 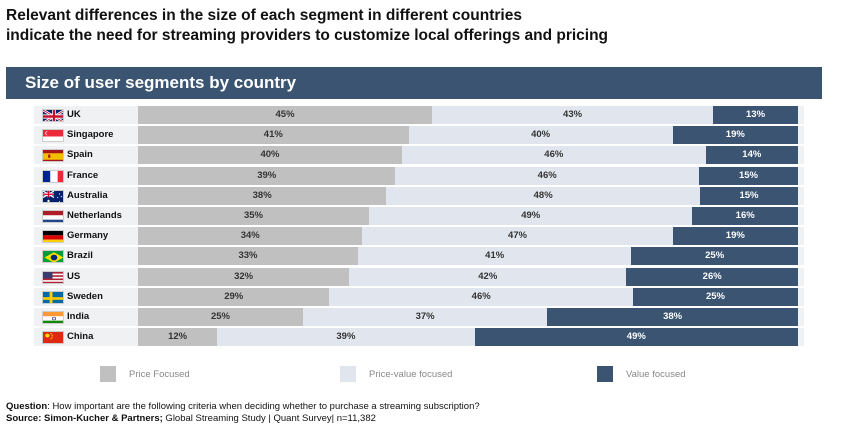 I want to click on bar-segment-value: 25%, so click(x=714, y=256).